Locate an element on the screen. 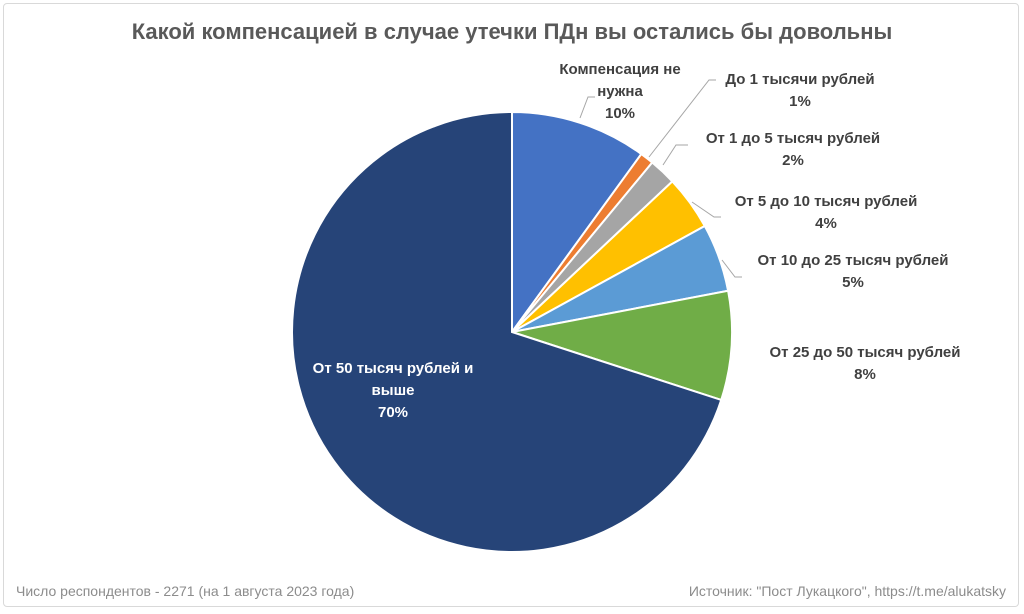 This screenshot has width=1024, height=614. slice-category-label: нужна is located at coordinates (620, 91).